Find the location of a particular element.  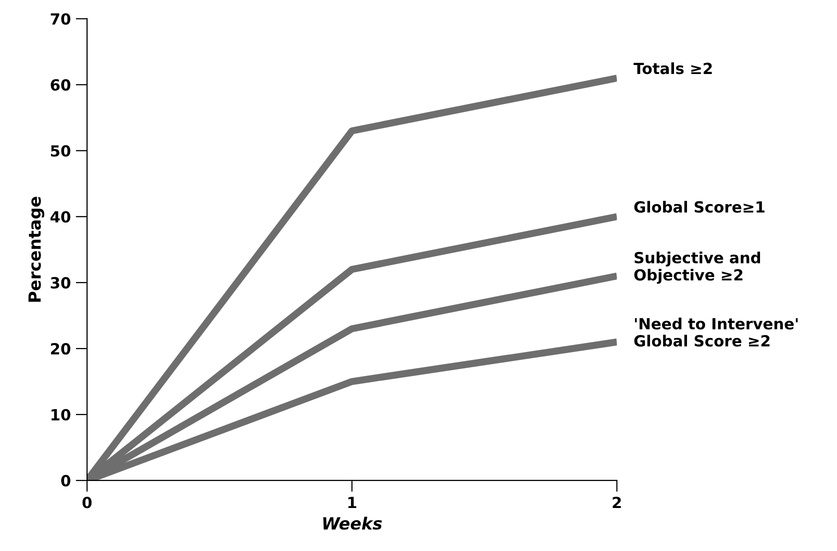

y-tick-label: 40 is located at coordinates (60, 217).